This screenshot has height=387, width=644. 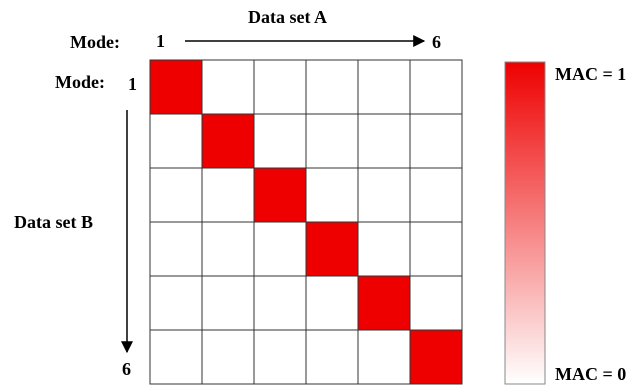 What do you see at coordinates (436, 195) in the screenshot?
I see `matrix-cell-r3-c6` at bounding box center [436, 195].